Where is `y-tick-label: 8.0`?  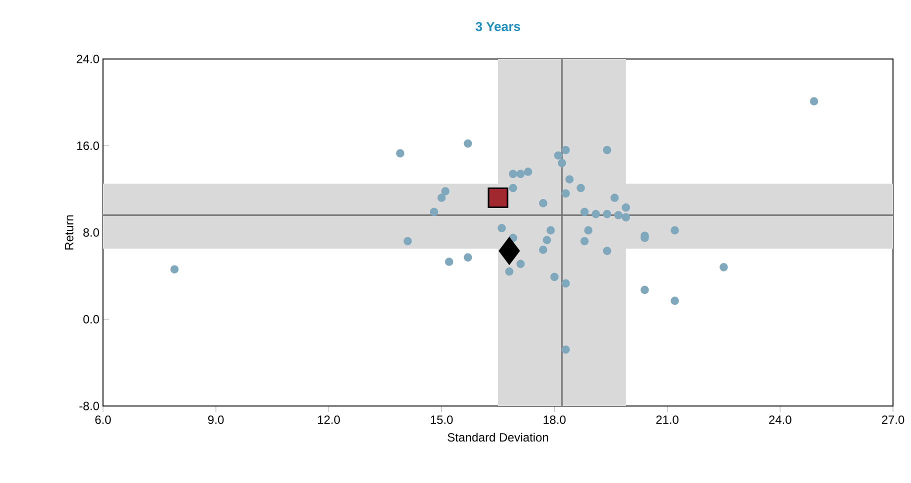 y-tick-label: 8.0 is located at coordinates (91, 232).